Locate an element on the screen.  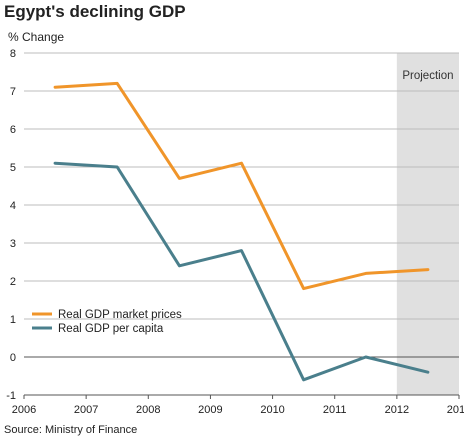
legend-label: Real GDP per capita is located at coordinates (111, 329).